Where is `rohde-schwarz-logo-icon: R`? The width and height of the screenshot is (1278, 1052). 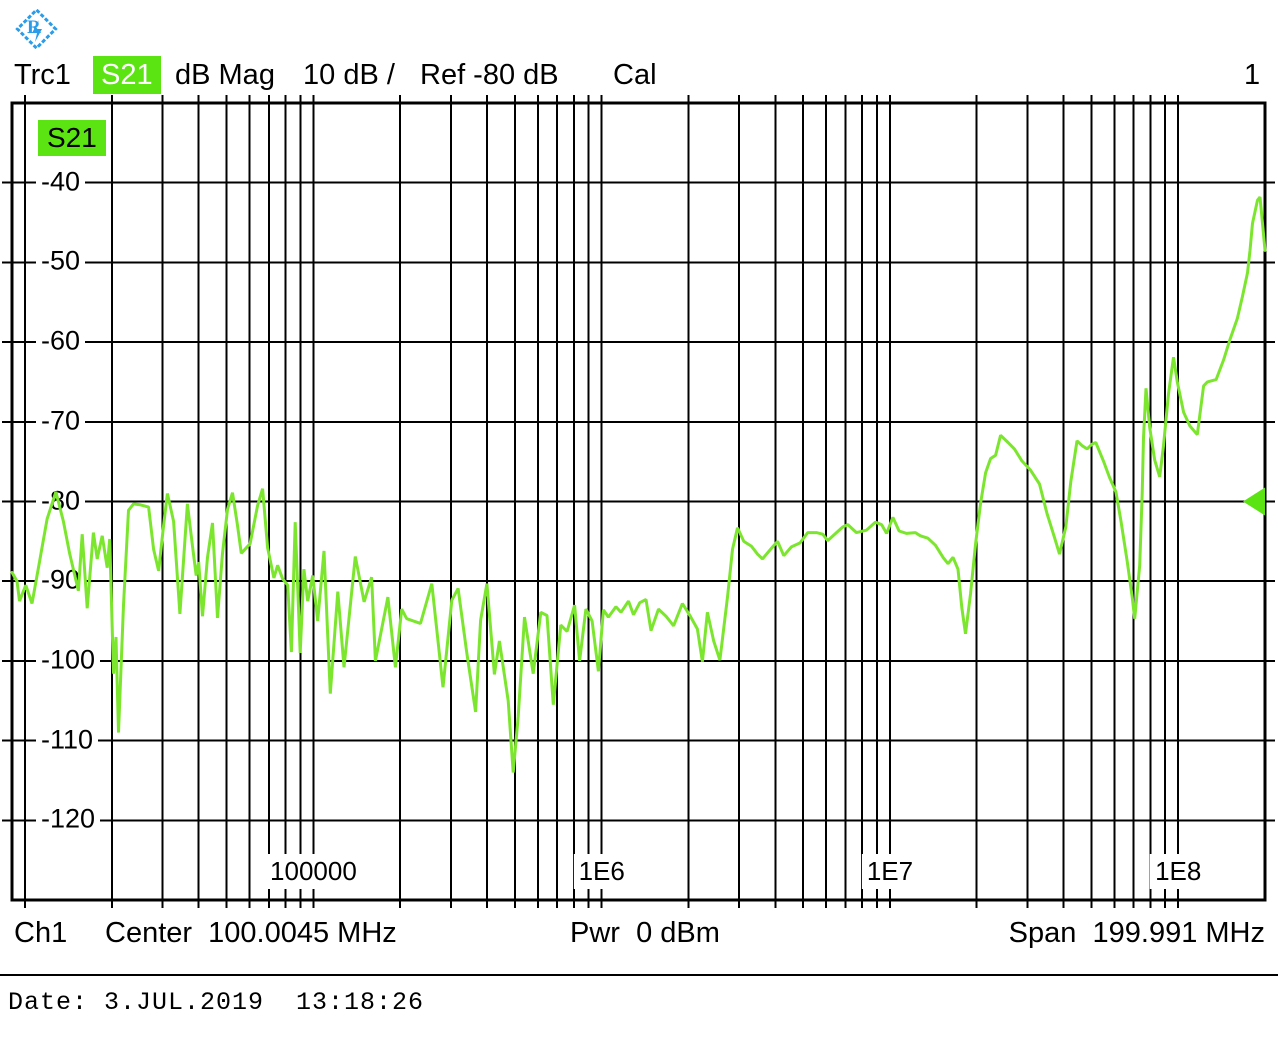
rohde-schwarz-logo-icon: R is located at coordinates (36, 29).